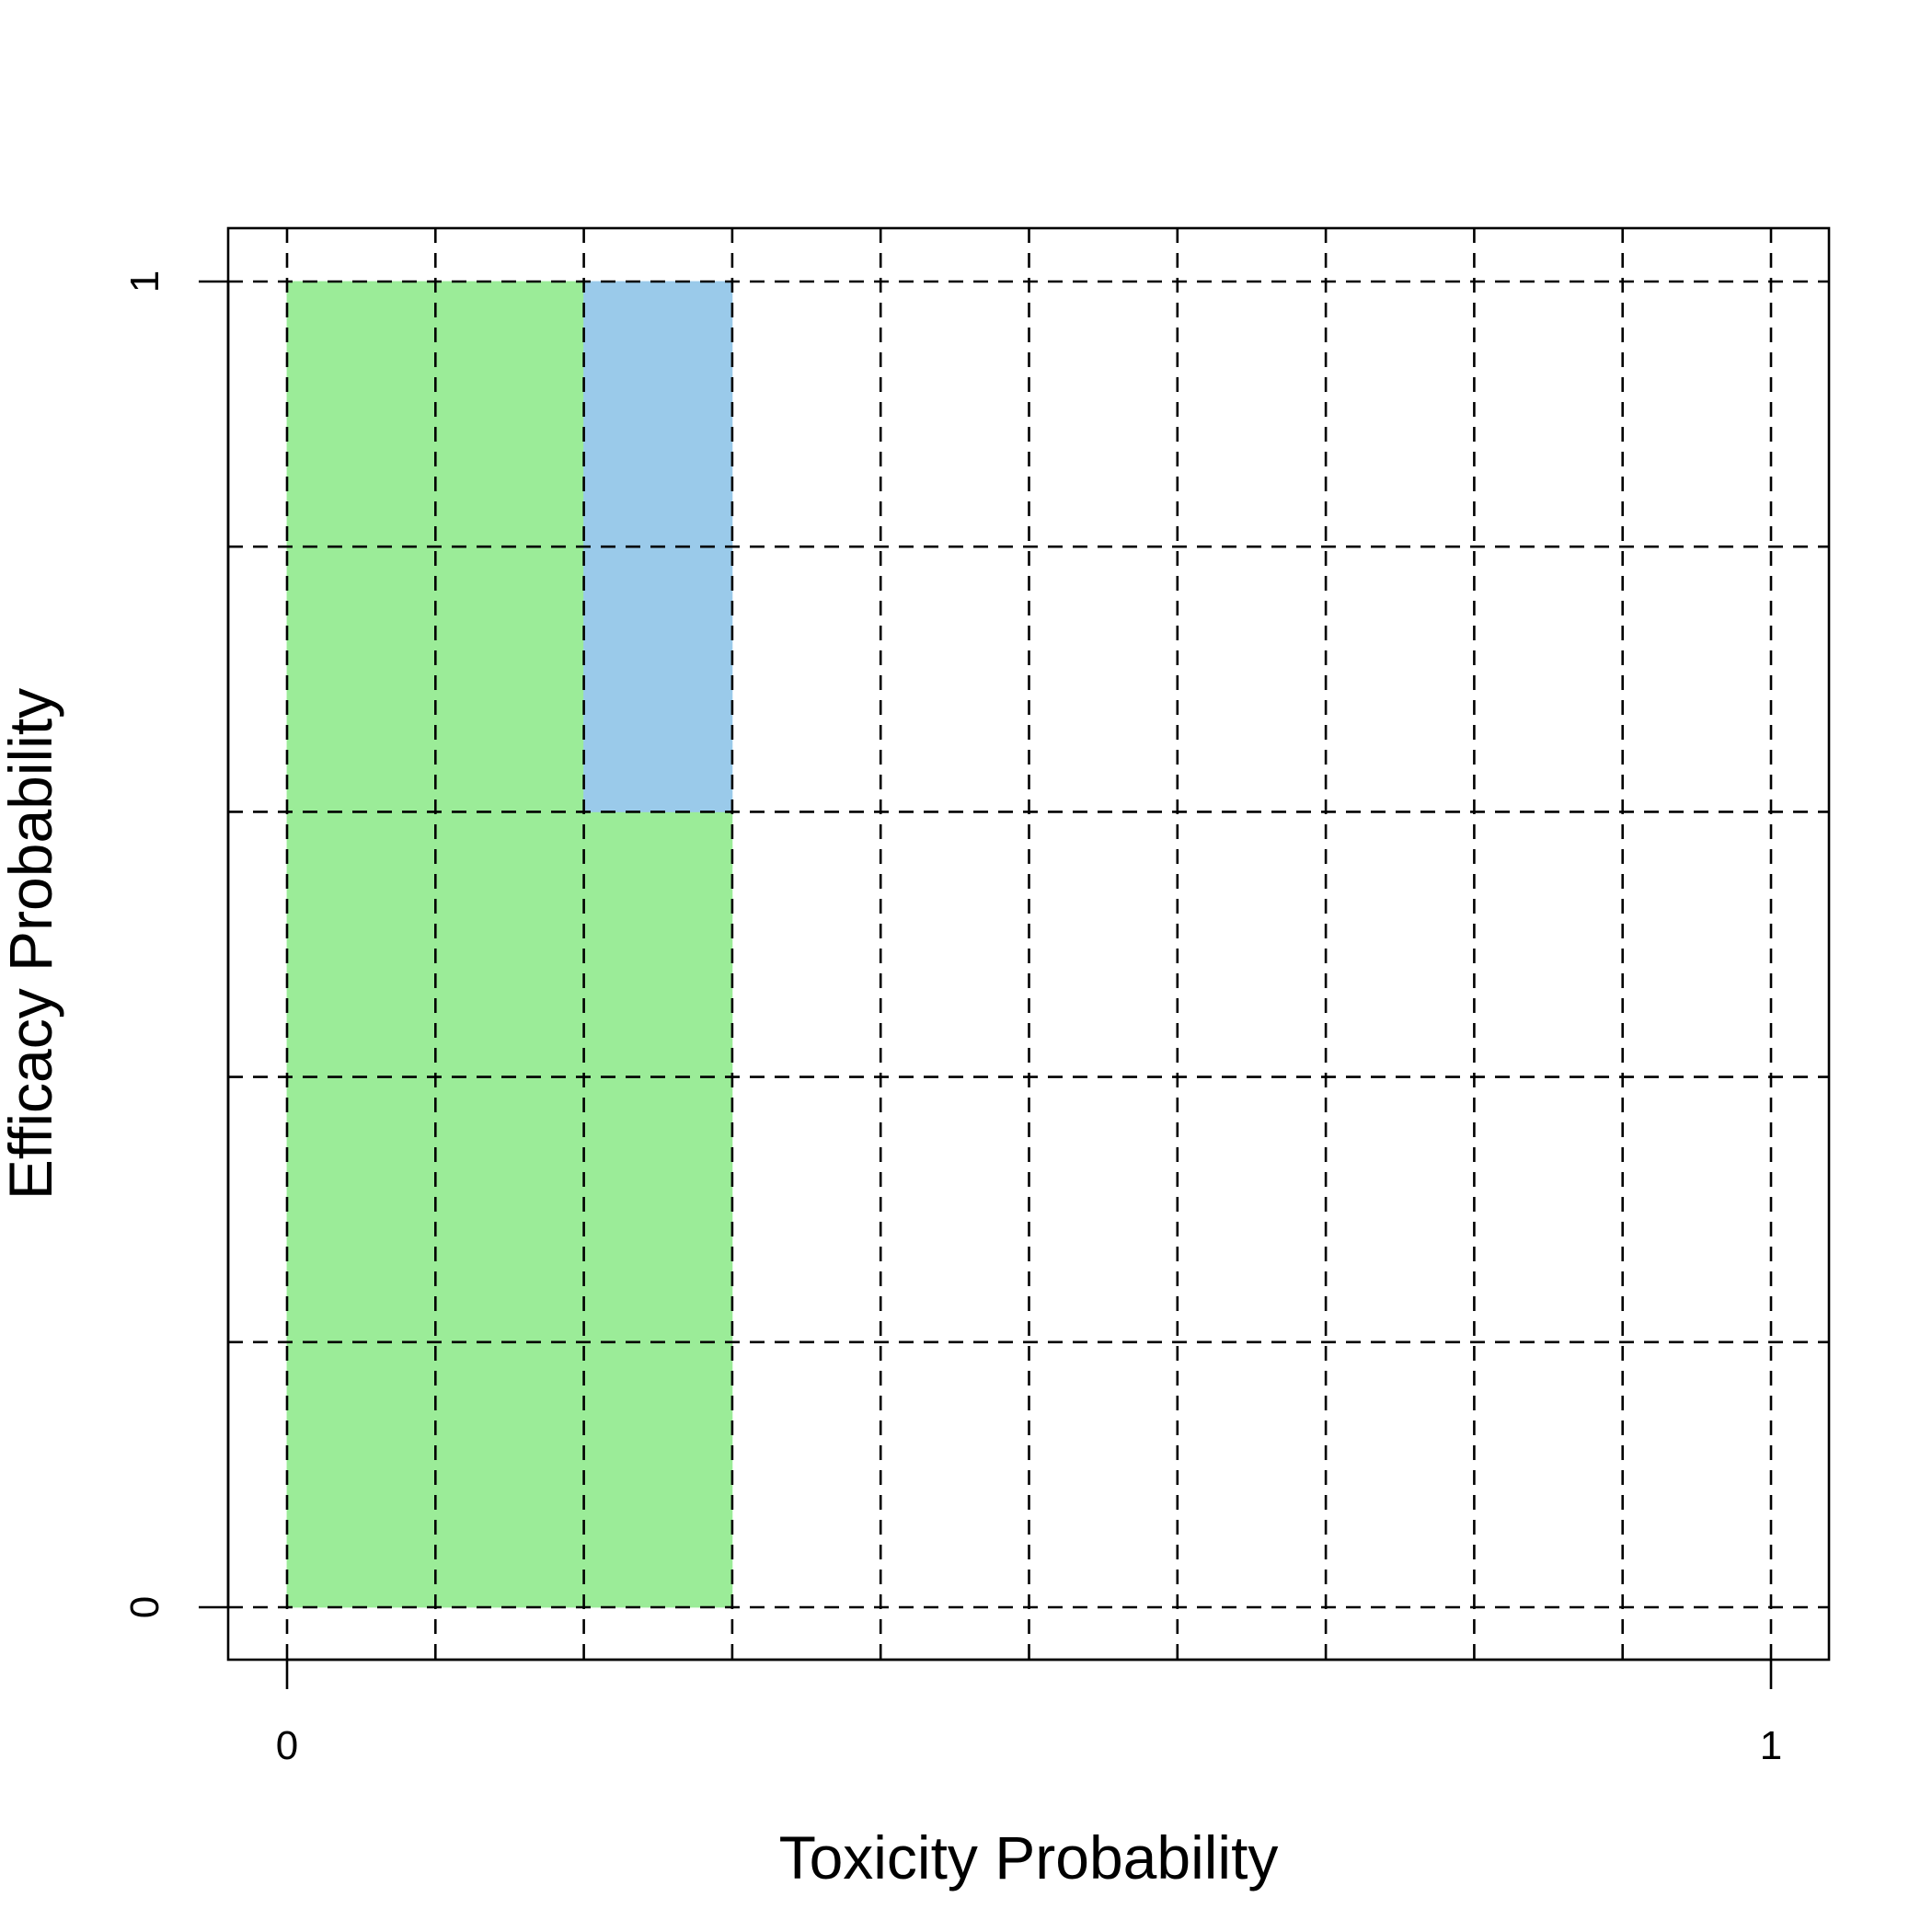  I want to click on x-tick-label-0: 0, so click(287, 1745).